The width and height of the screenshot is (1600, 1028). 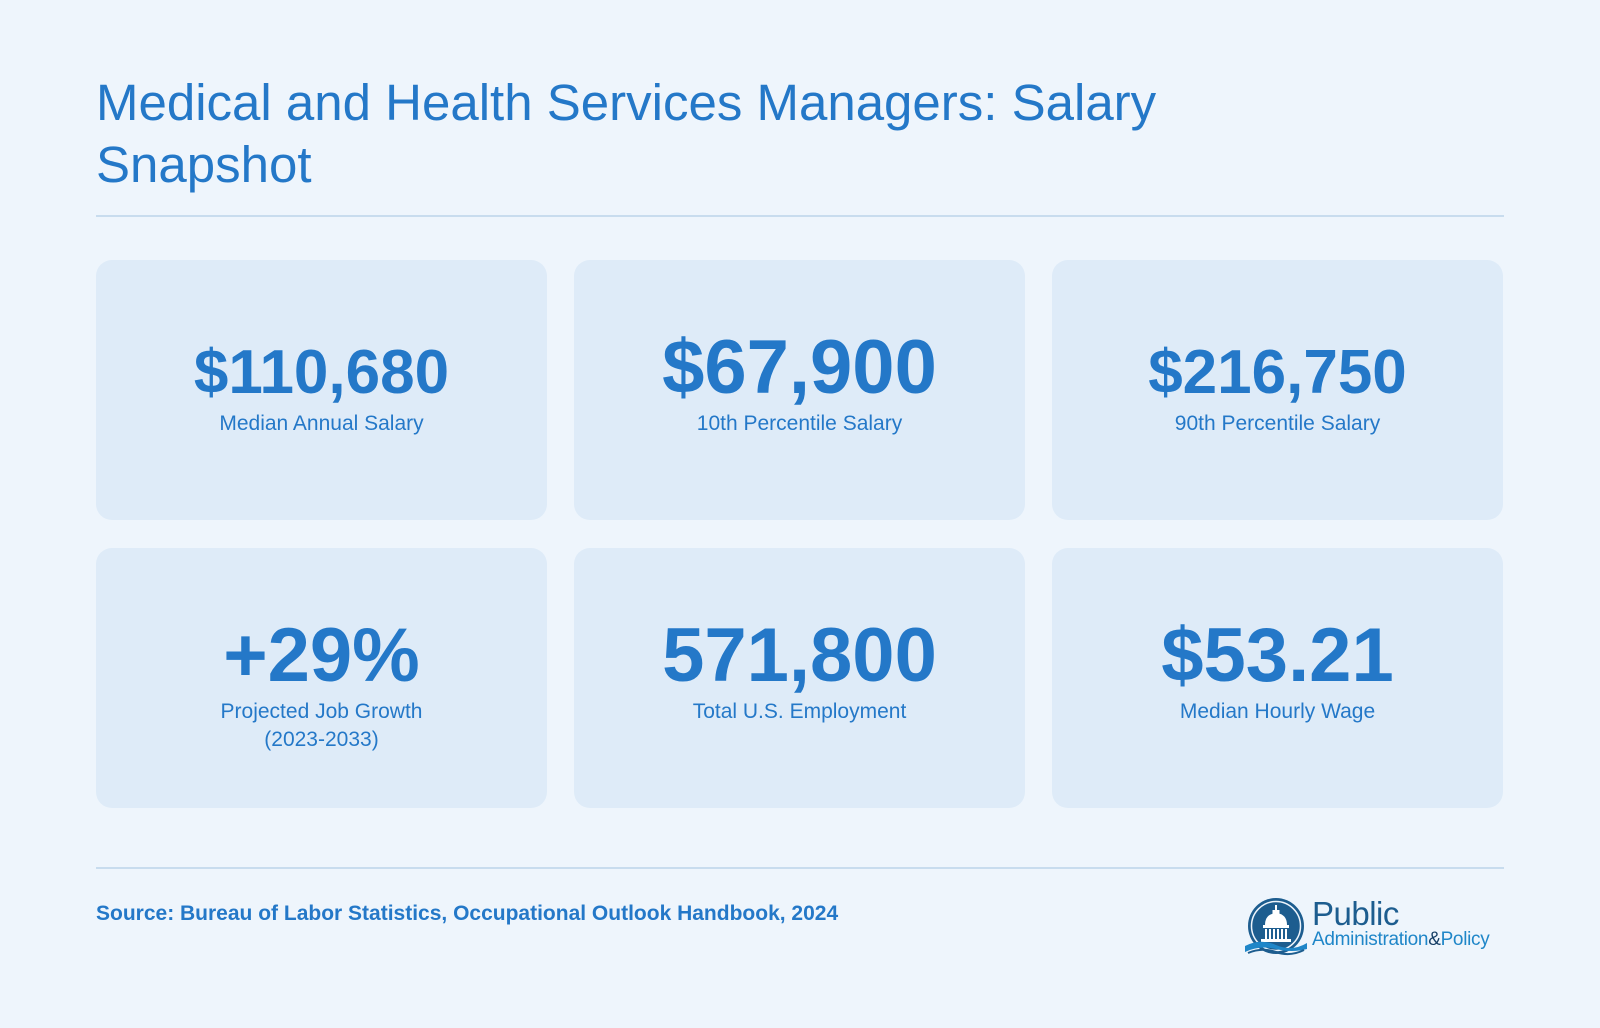 What do you see at coordinates (800, 868) in the screenshot?
I see `footer-divider` at bounding box center [800, 868].